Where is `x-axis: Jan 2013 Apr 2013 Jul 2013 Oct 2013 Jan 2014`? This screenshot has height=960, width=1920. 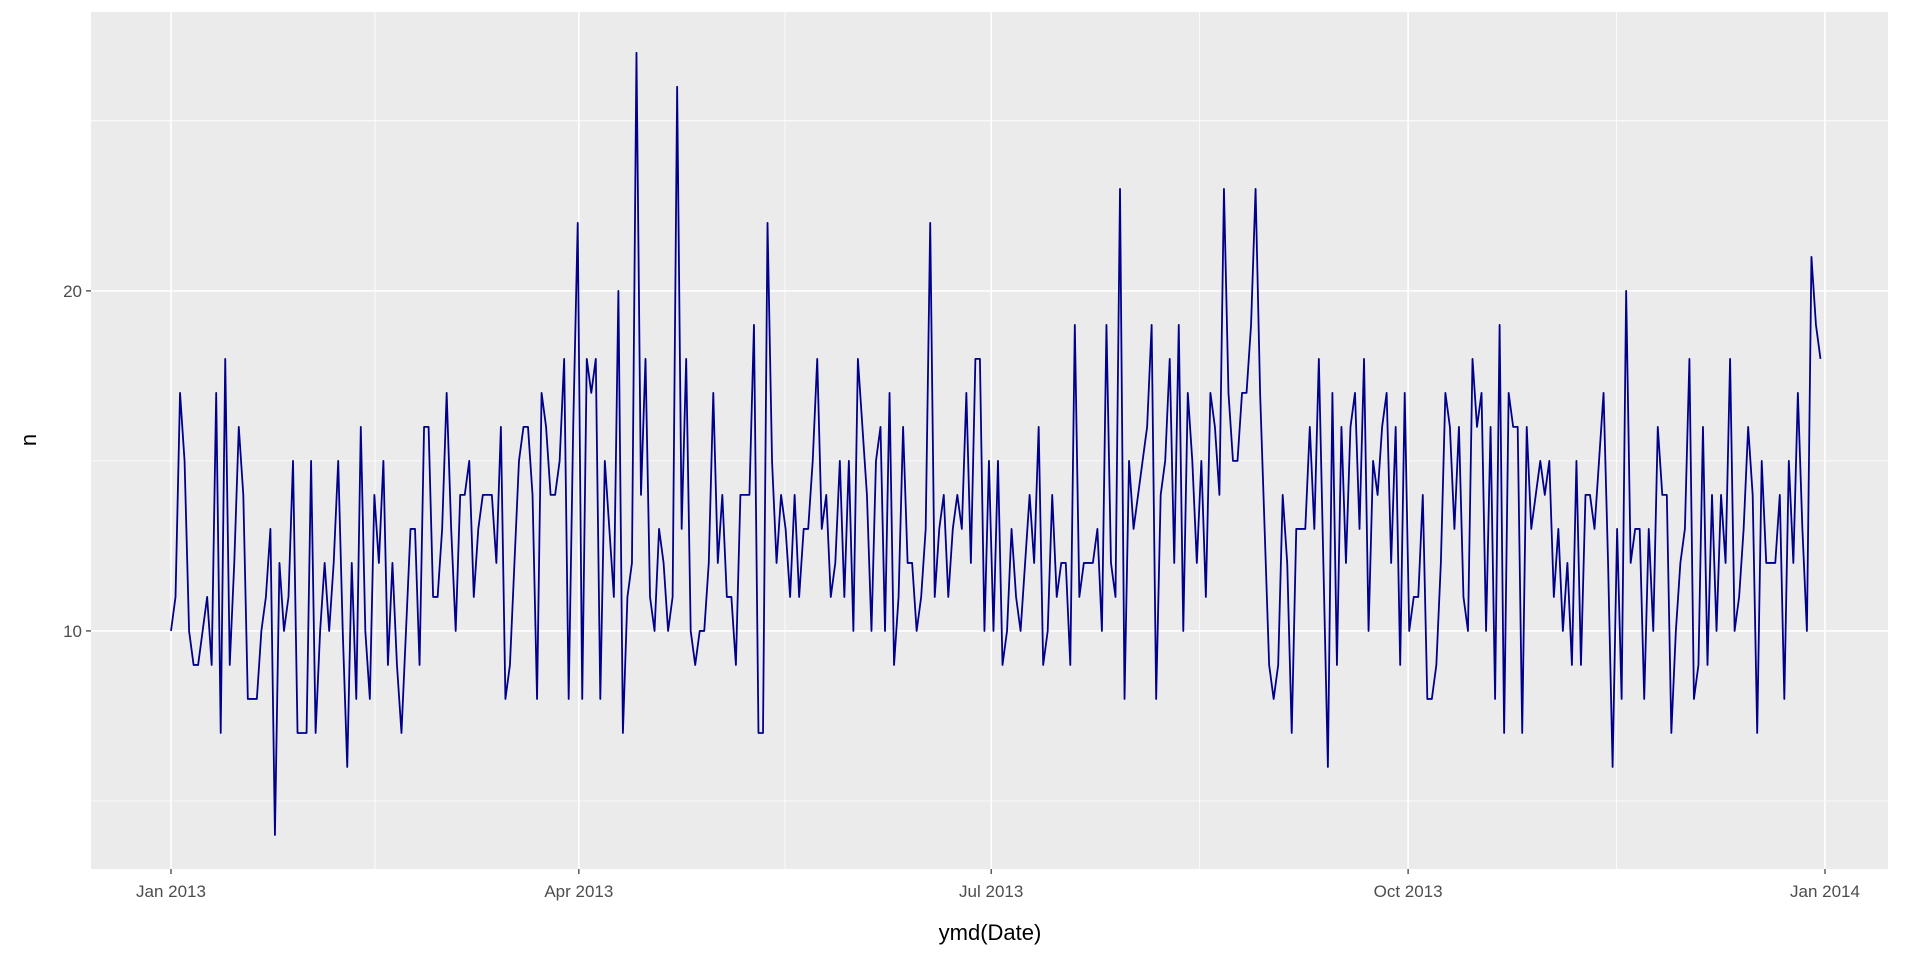
x-axis: Jan 2013 Apr 2013 Jul 2013 Oct 2013 Jan 2014 is located at coordinates (998, 885).